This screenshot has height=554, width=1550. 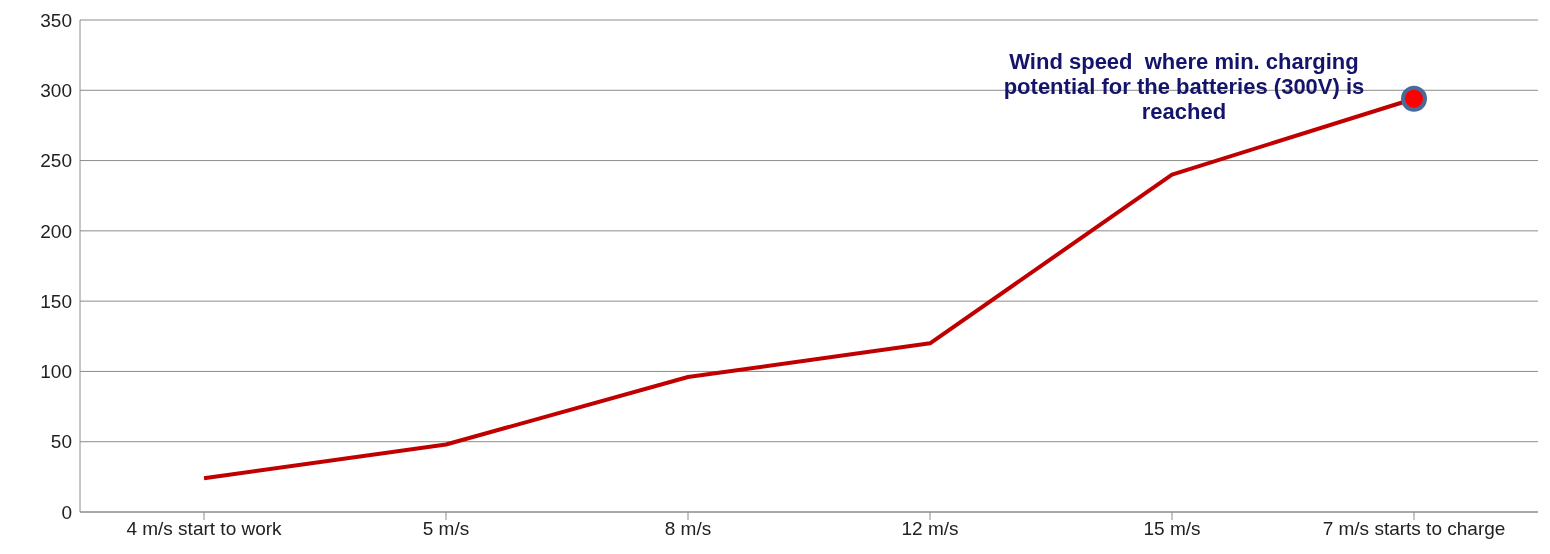 I want to click on y-tick-label: 200, so click(x=56, y=231).